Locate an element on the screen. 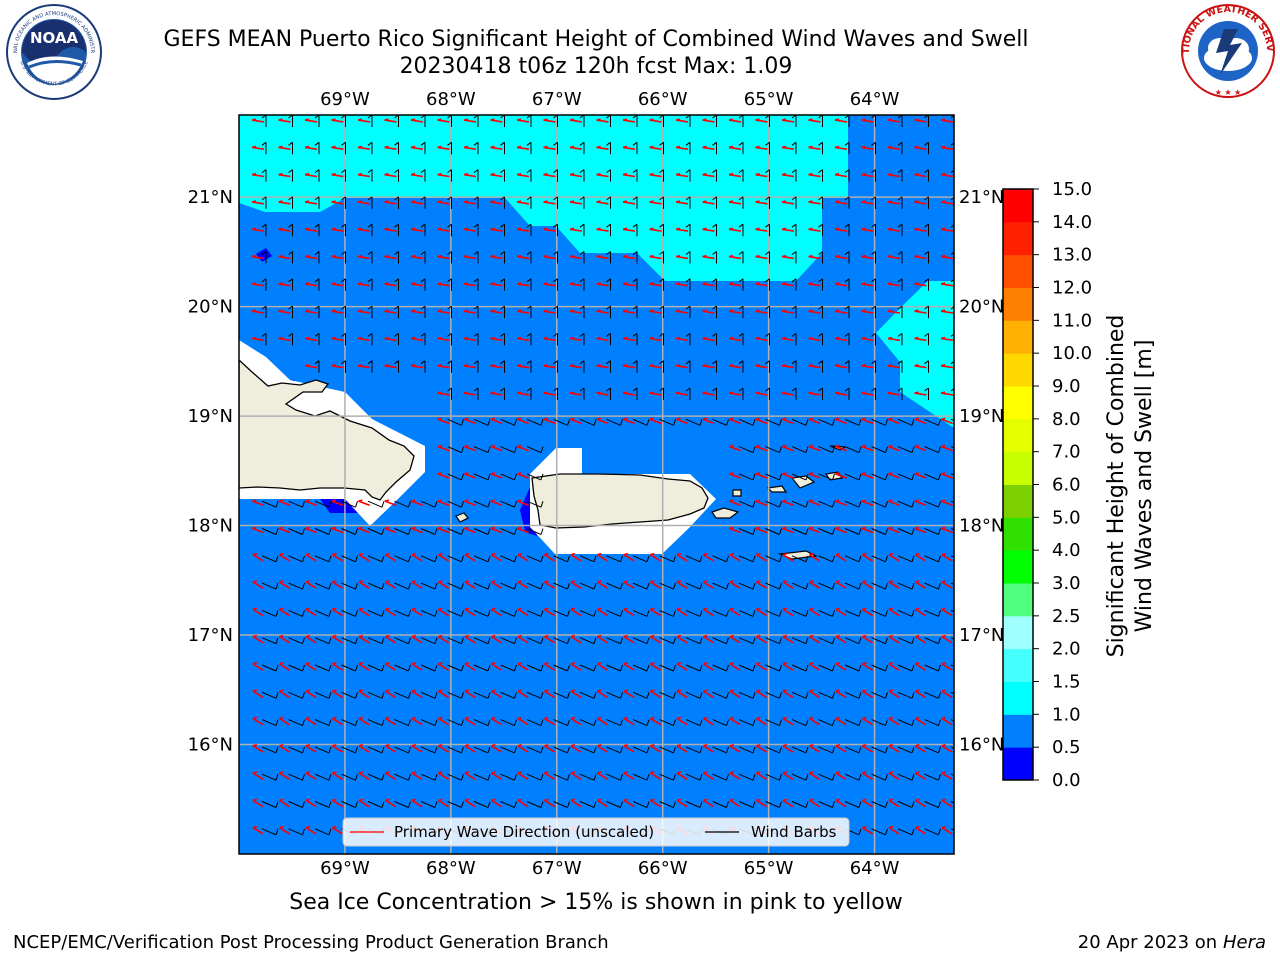  colorbar-tick-label: 12.0 is located at coordinates (1072, 288).